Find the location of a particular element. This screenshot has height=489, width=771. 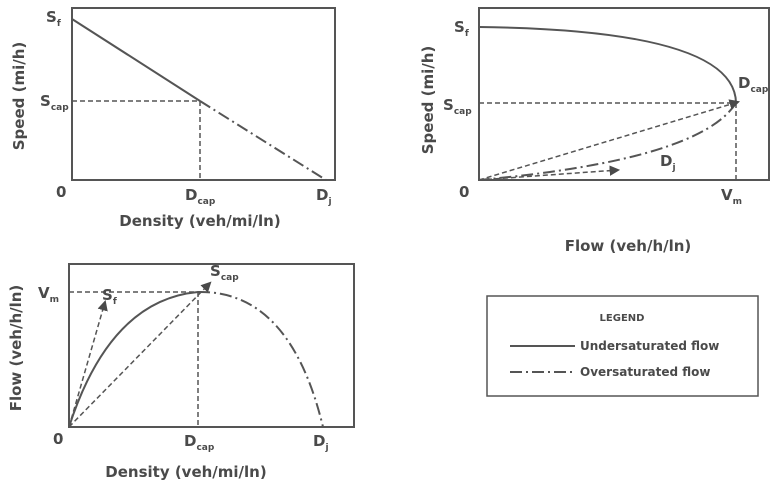

scap-ray-arrow is located at coordinates (140, 354).